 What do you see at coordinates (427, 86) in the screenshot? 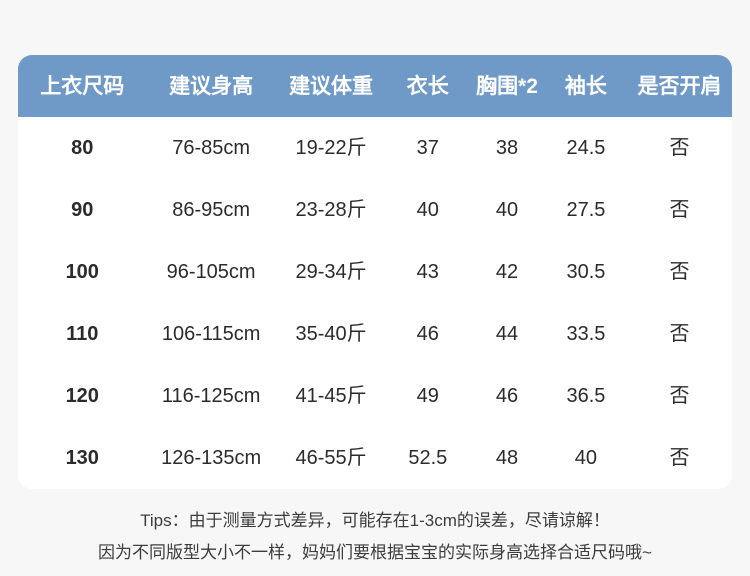
I see `header-cell-length: 衣长` at bounding box center [427, 86].